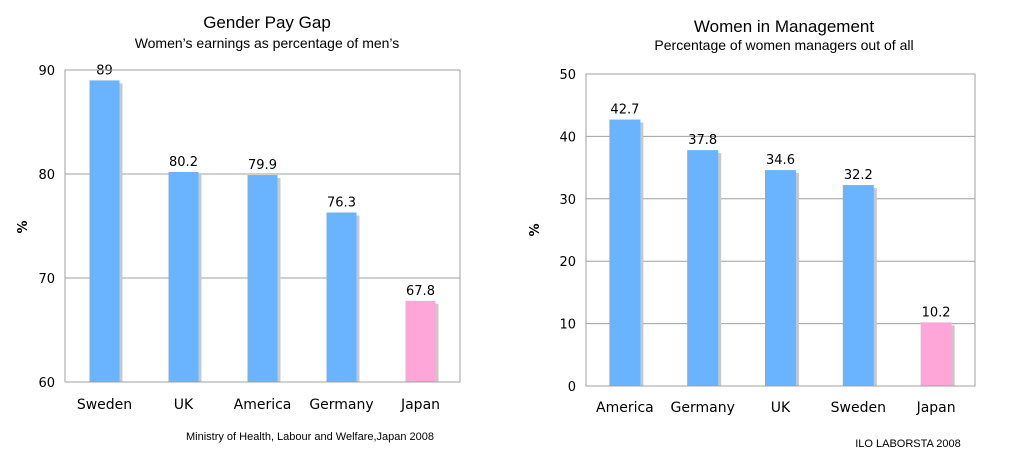  I want to click on y-tick-label: 20, so click(567, 262).